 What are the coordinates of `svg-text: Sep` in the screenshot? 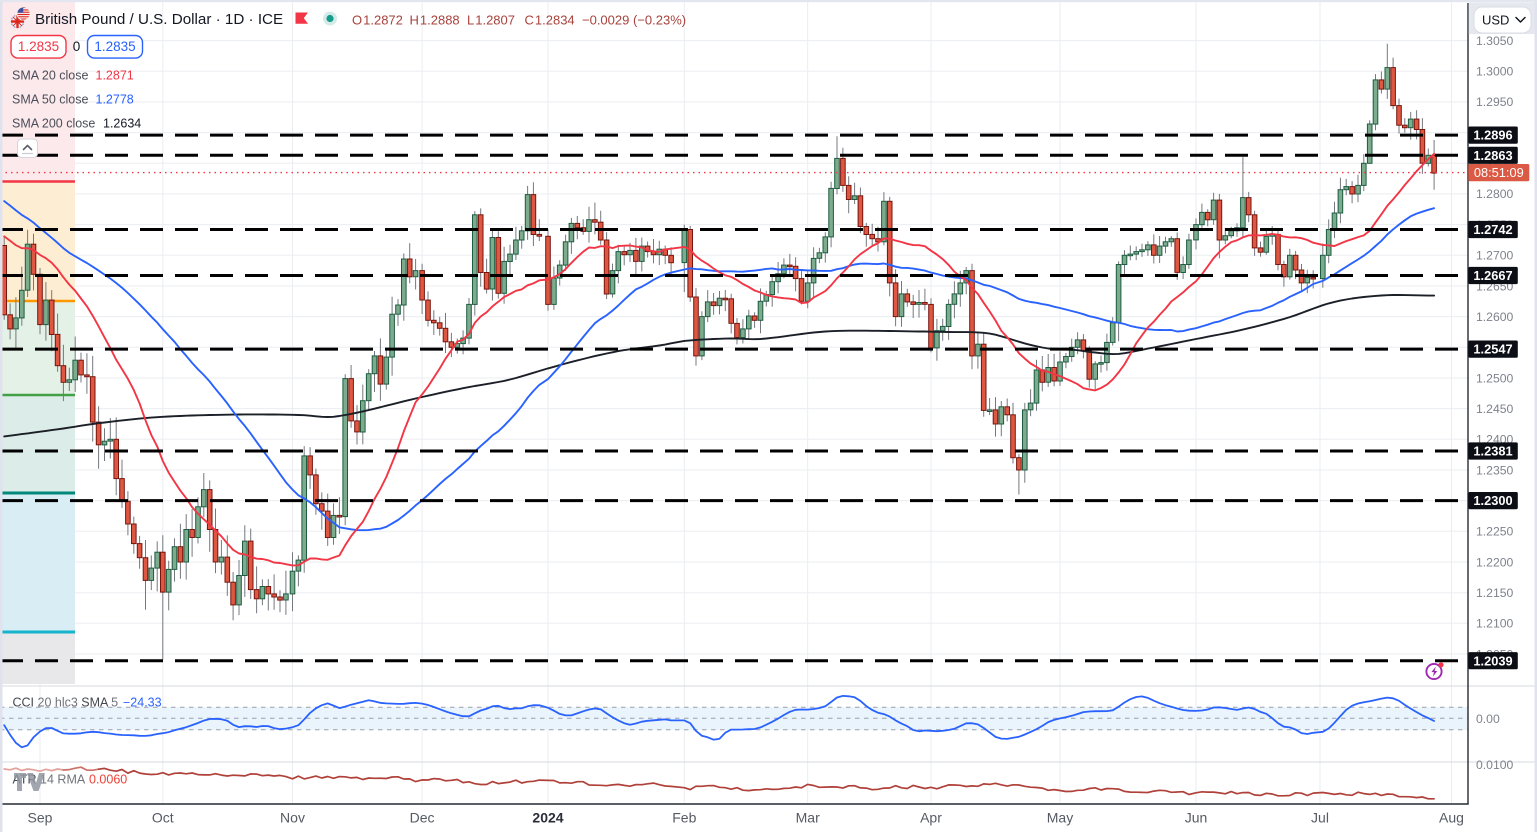 It's located at (40, 818).